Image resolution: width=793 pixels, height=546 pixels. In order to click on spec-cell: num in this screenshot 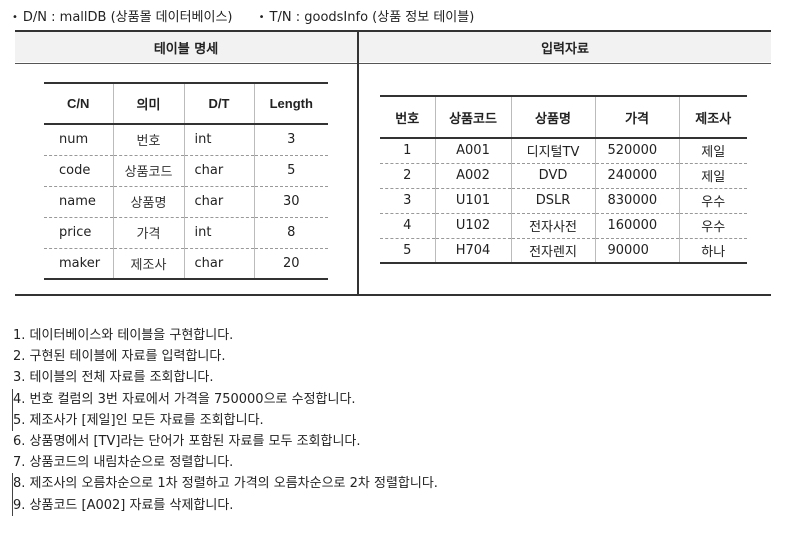, I will do `click(78, 140)`.